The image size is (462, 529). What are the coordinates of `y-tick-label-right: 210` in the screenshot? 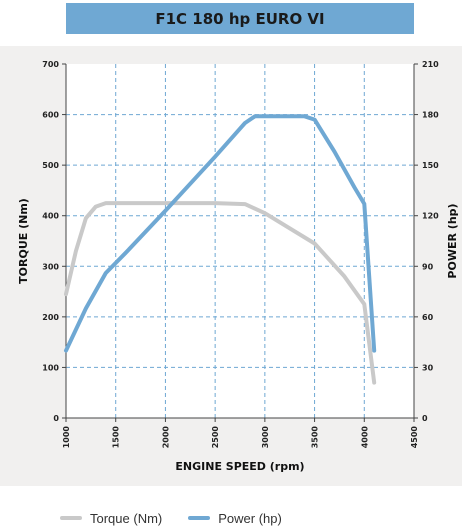 It's located at (430, 64).